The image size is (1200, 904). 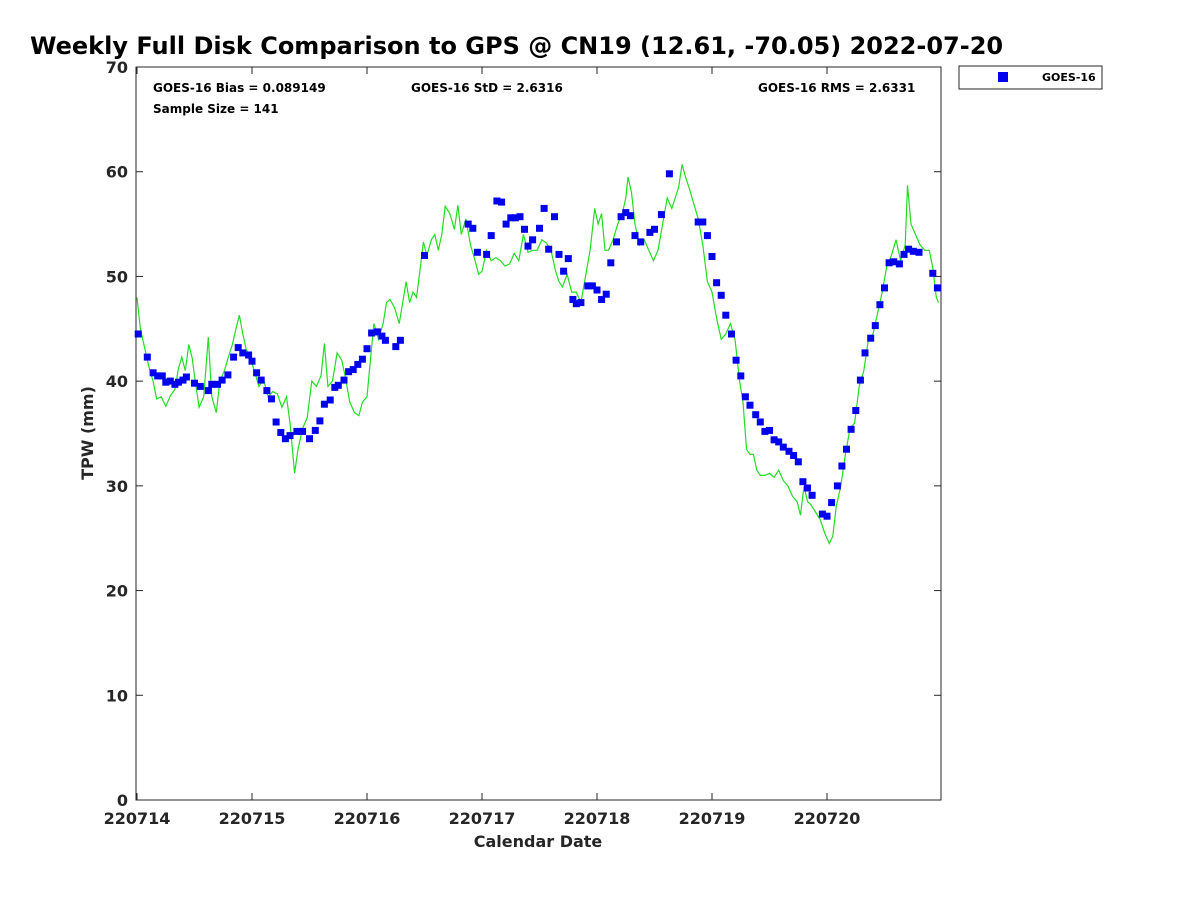 I want to click on legend-marker, so click(x=1003, y=77).